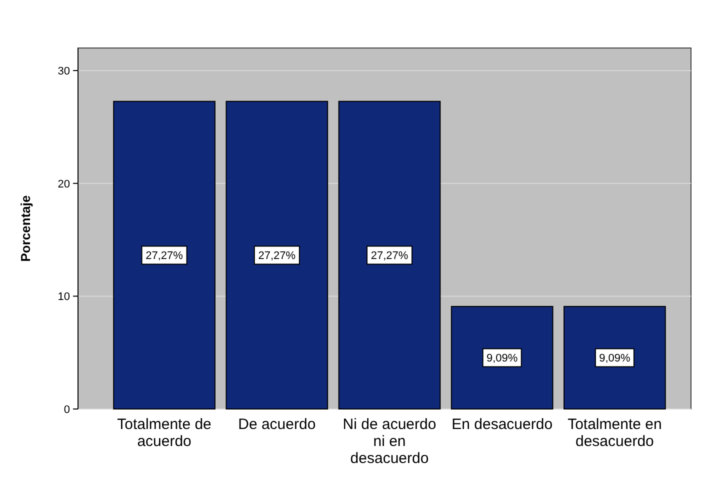 The height and width of the screenshot is (487, 719). What do you see at coordinates (25, 228) in the screenshot?
I see `y-axis-title: Porcentaje` at bounding box center [25, 228].